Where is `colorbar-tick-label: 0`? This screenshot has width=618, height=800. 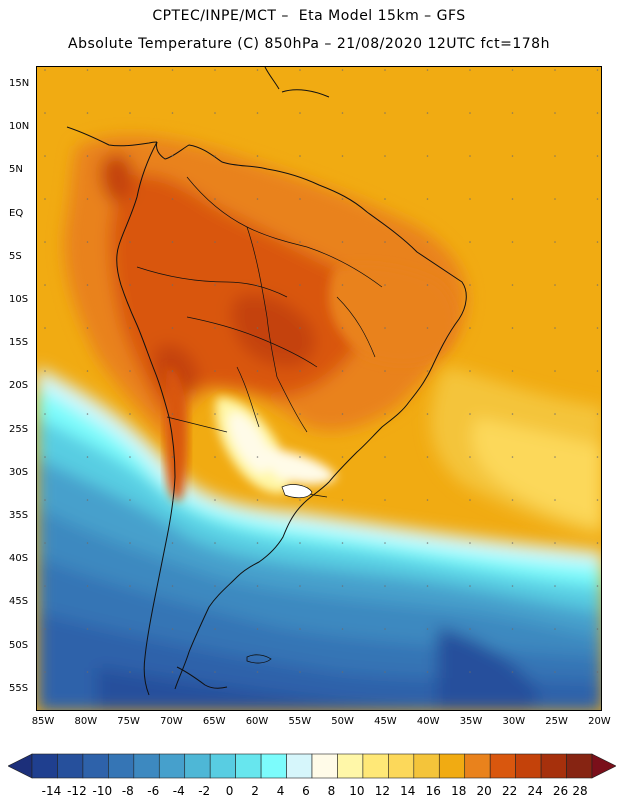 colorbar-tick-label: 0 is located at coordinates (229, 791).